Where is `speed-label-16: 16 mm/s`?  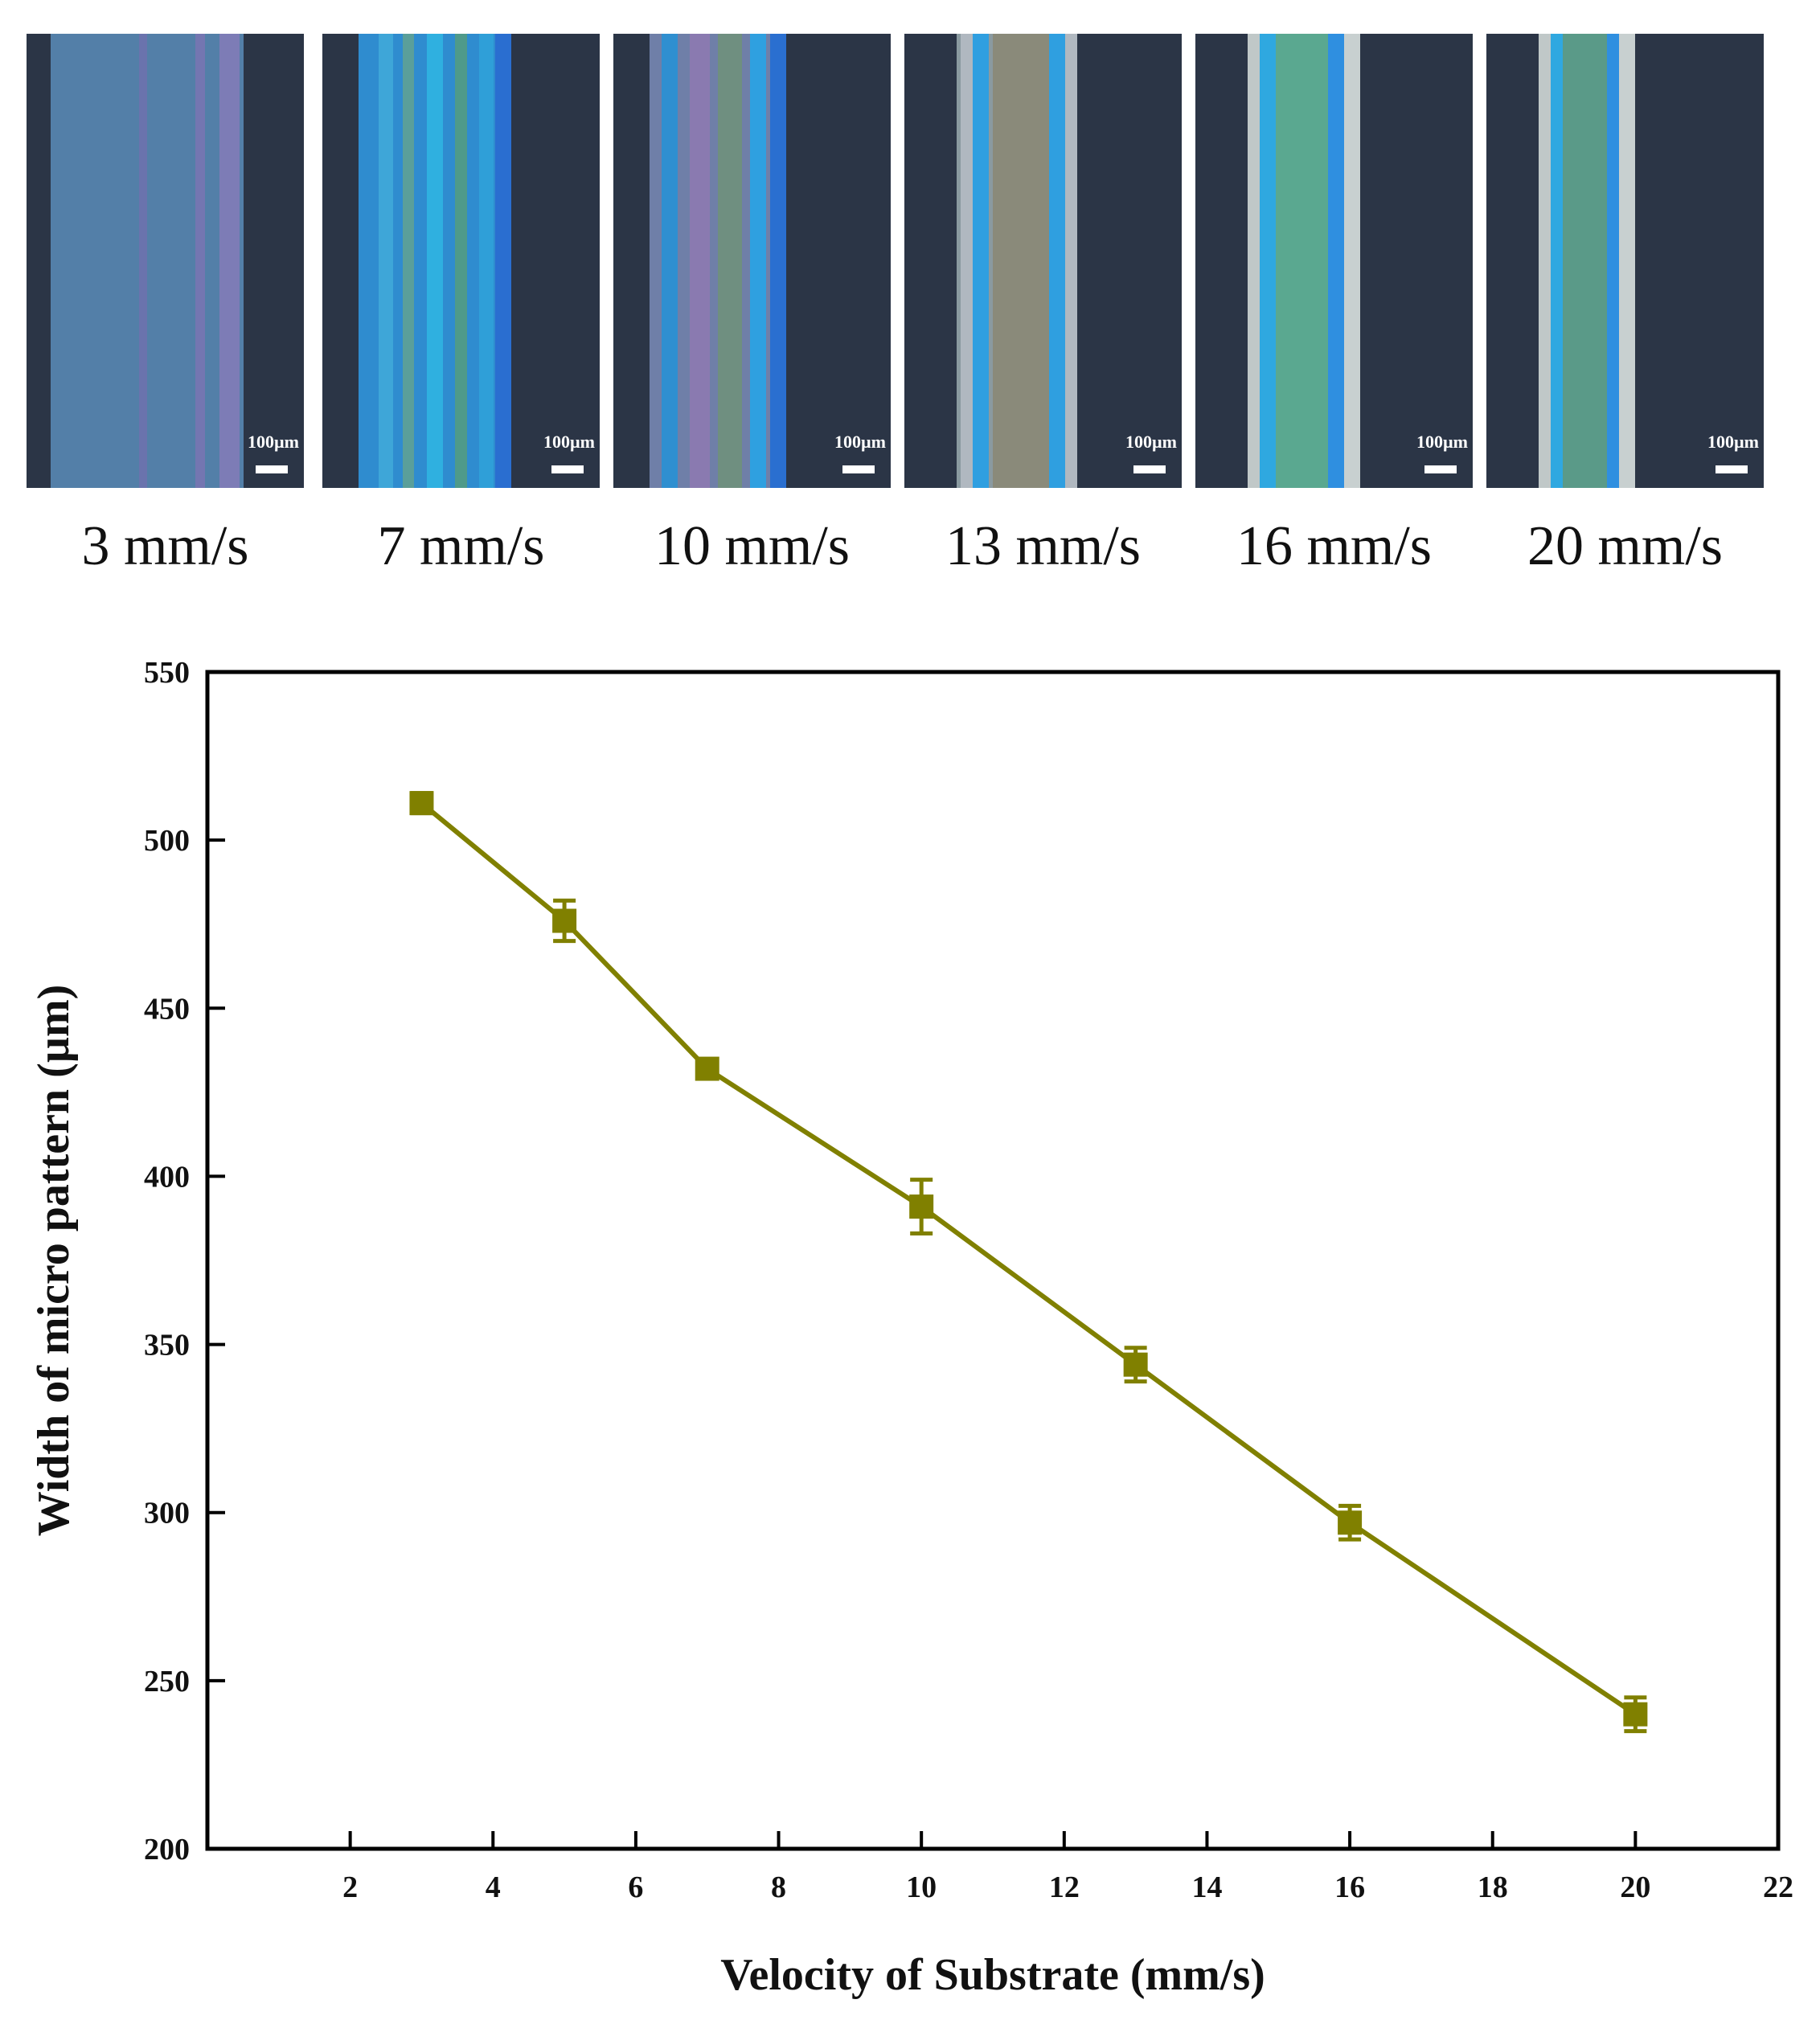
speed-label-16: 16 mm/s is located at coordinates (1335, 546).